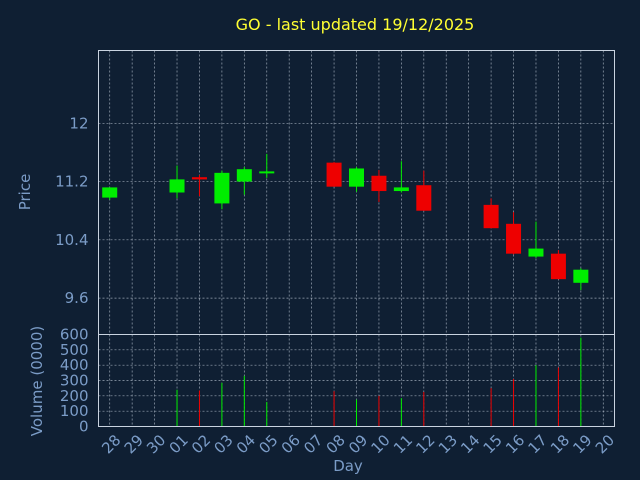  What do you see at coordinates (379, 382) in the screenshot?
I see `volume-bars` at bounding box center [379, 382].